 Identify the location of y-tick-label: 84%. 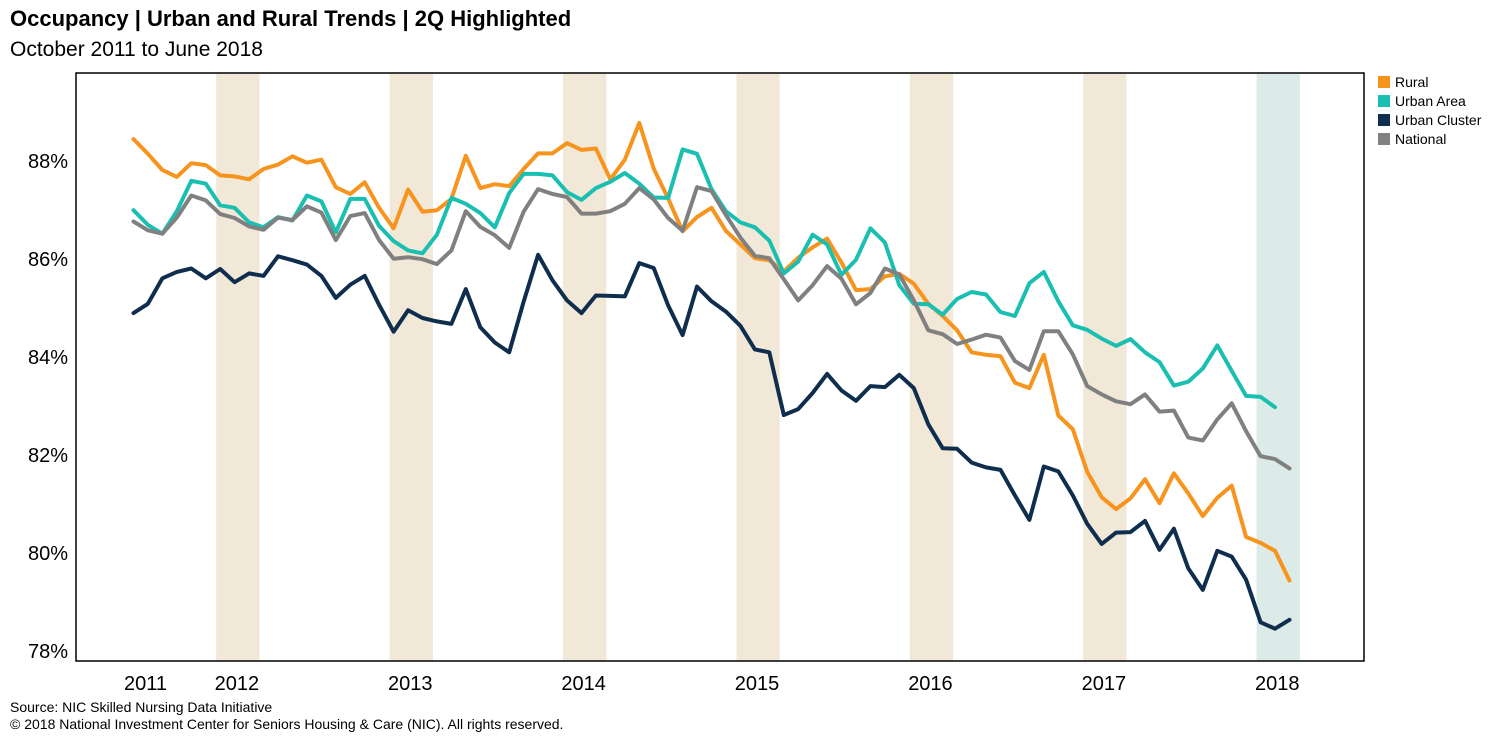
(48, 358).